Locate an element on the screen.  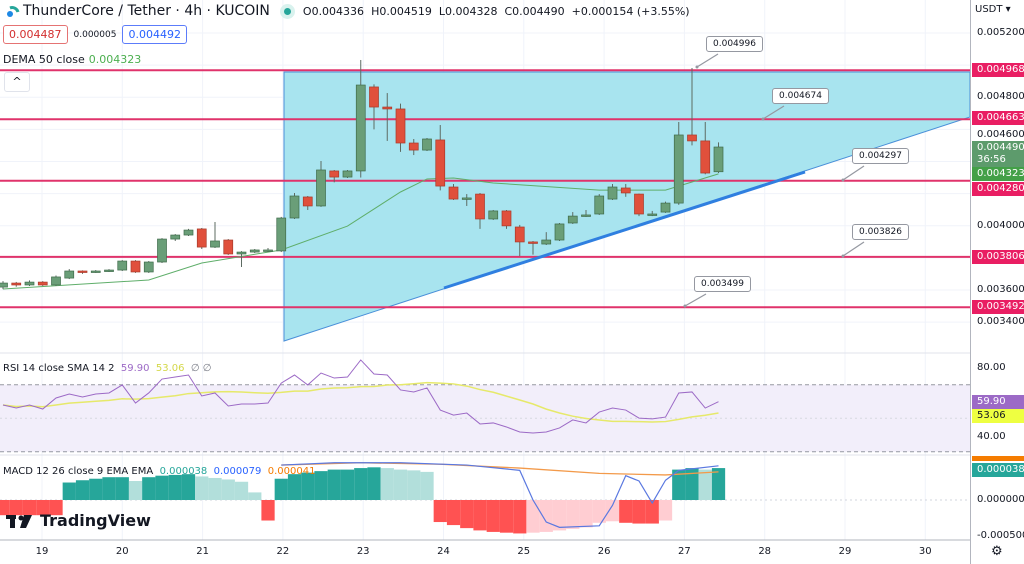
collapse-legend-button: ^ is located at coordinates (17, 82).